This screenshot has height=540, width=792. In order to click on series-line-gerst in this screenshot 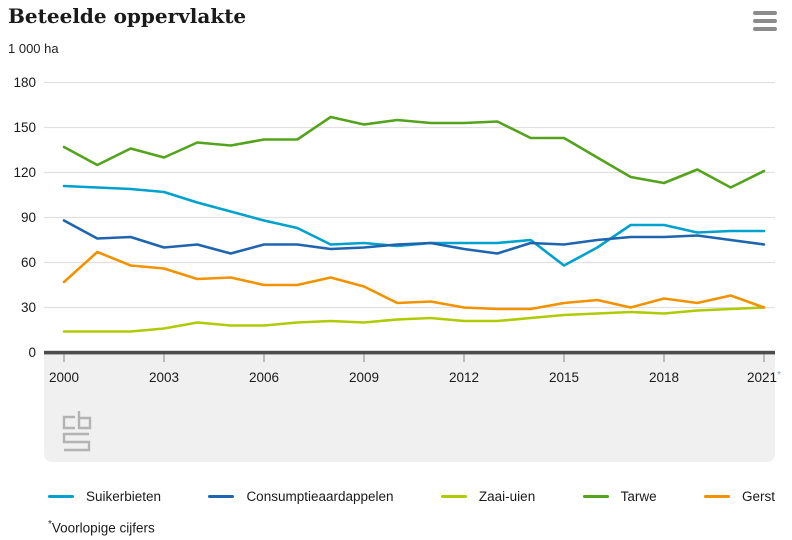, I will do `click(414, 280)`.